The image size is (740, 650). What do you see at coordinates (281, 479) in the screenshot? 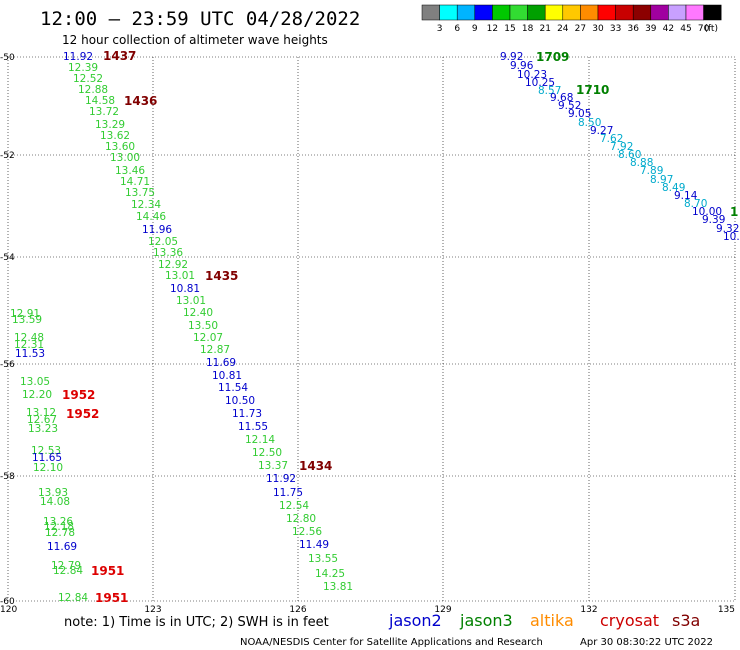
I see `swh-value: 11.92` at bounding box center [281, 479].